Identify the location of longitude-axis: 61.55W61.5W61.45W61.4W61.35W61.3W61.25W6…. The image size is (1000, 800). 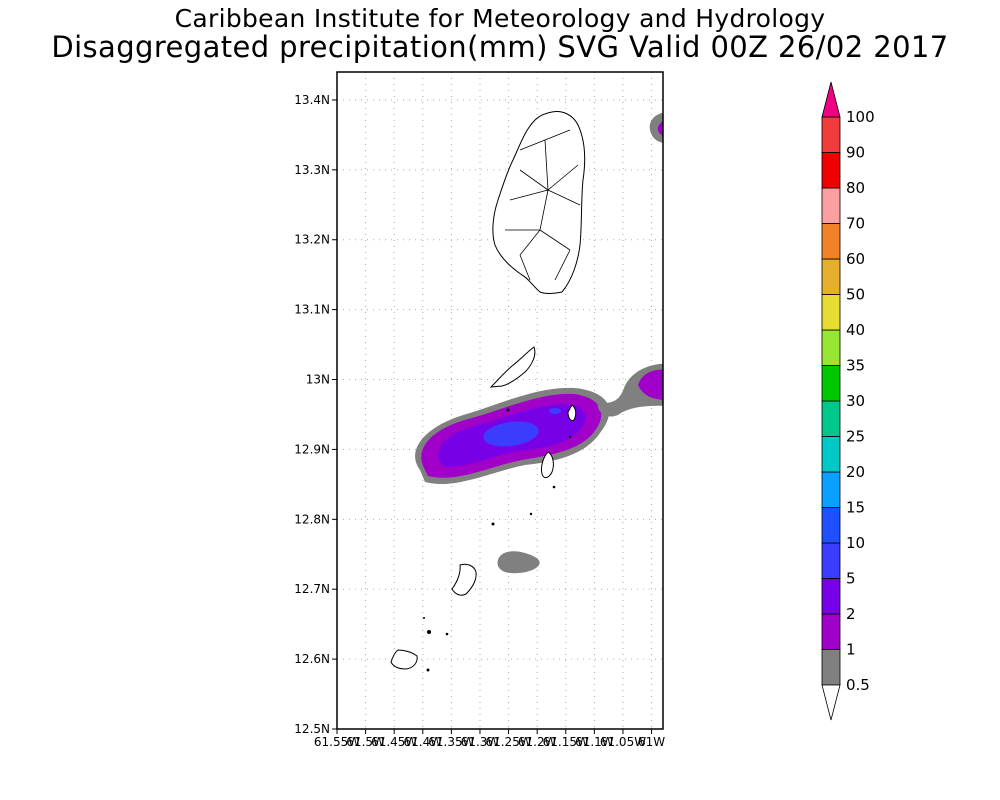
(489, 739).